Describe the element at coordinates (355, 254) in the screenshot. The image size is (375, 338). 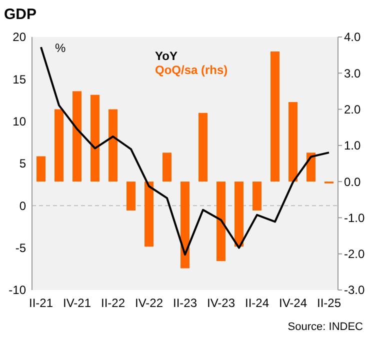
I see `y2-tick-label: -2.0` at that location.